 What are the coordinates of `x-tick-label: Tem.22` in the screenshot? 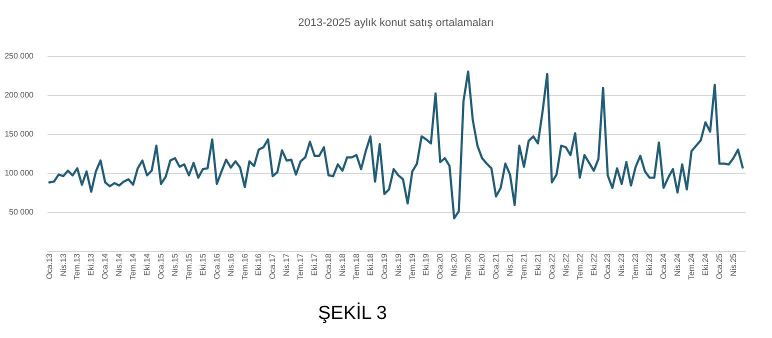 It's located at (579, 266).